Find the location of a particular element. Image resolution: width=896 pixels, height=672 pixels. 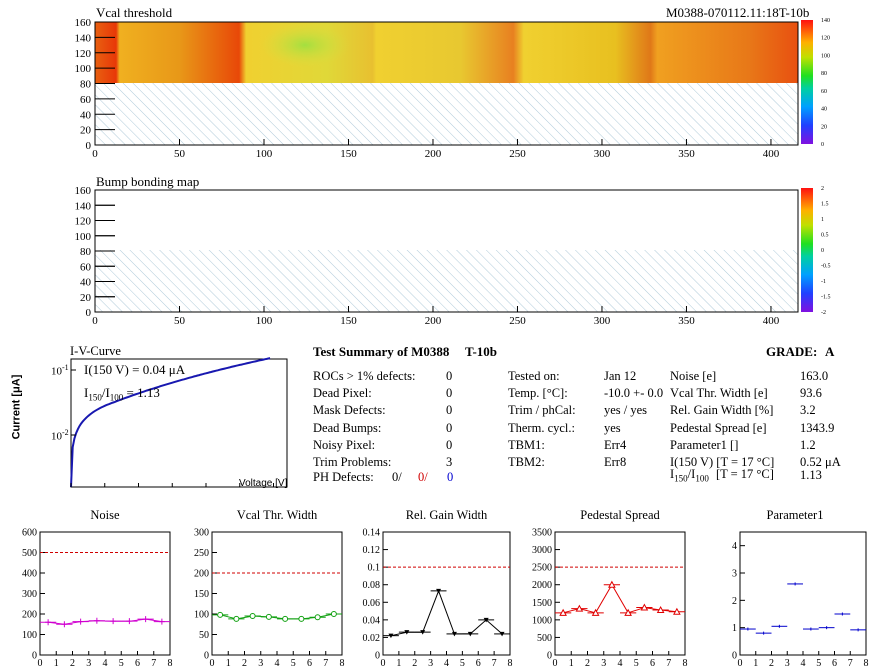

summary-row-label: Noisy Pixel: is located at coordinates (344, 444).